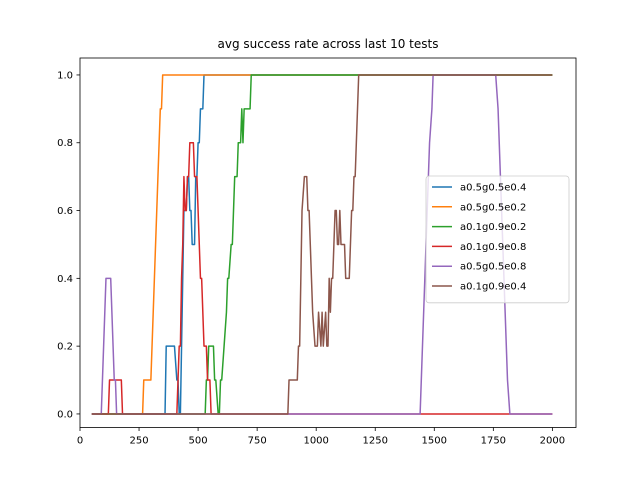 The image size is (640, 480). Describe the element at coordinates (493, 247) in the screenshot. I see `legend-label: a0.1g0.9e0.8` at that location.